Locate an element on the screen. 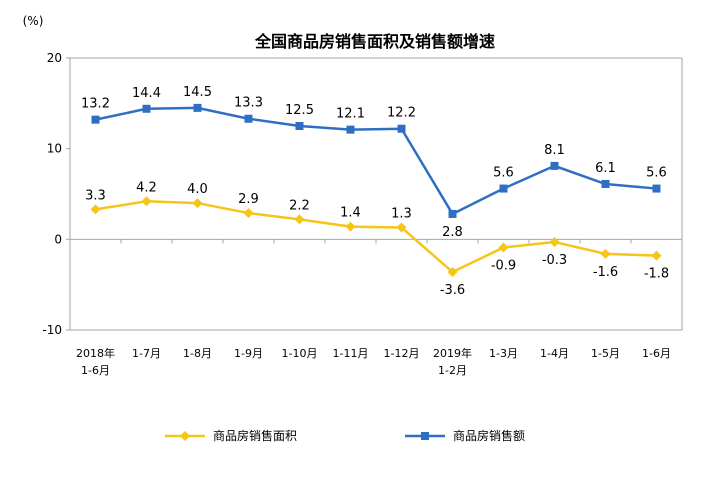 The width and height of the screenshot is (703, 478). data-label: 2.9 is located at coordinates (248, 199).